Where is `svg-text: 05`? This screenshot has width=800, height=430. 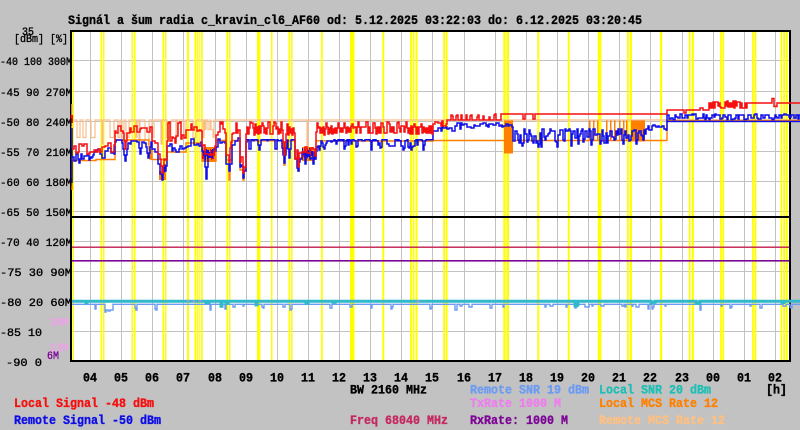
svg-text: 05 is located at coordinates (121, 379).